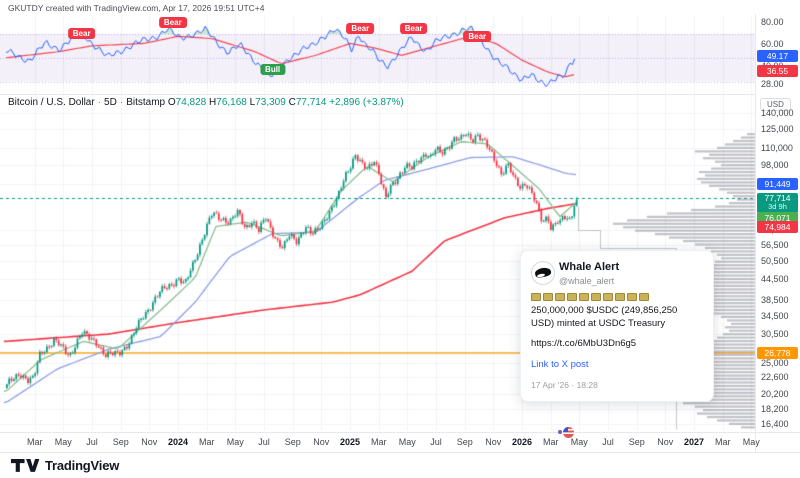  What do you see at coordinates (777, 129) in the screenshot?
I see `price-axis-tick: 125,000` at bounding box center [777, 129].